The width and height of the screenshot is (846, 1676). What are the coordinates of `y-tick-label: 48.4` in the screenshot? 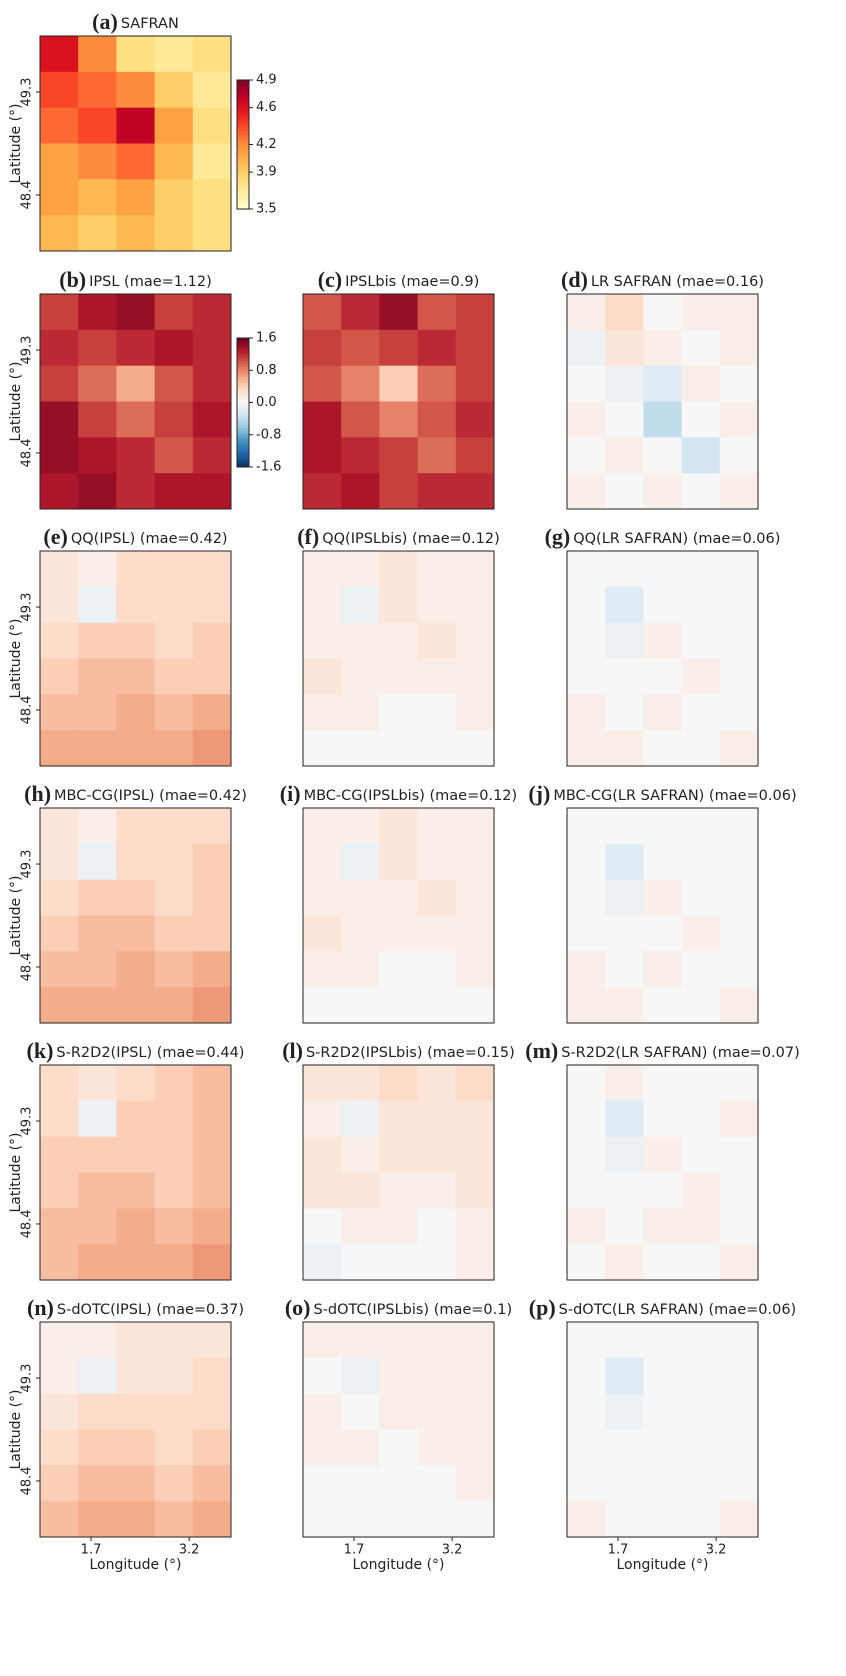 It's located at (27, 966).